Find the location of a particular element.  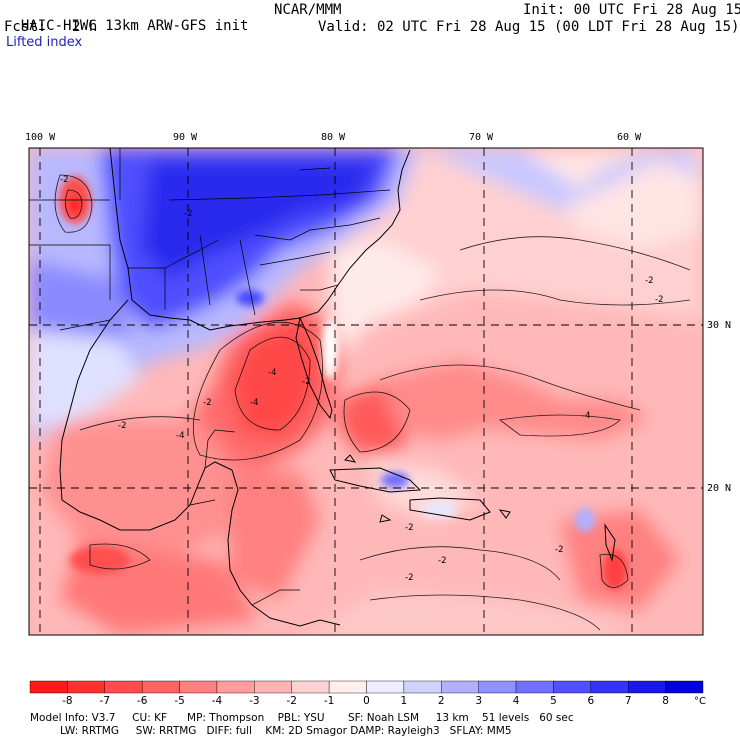

colorbar-tick-label: 7 is located at coordinates (628, 701).